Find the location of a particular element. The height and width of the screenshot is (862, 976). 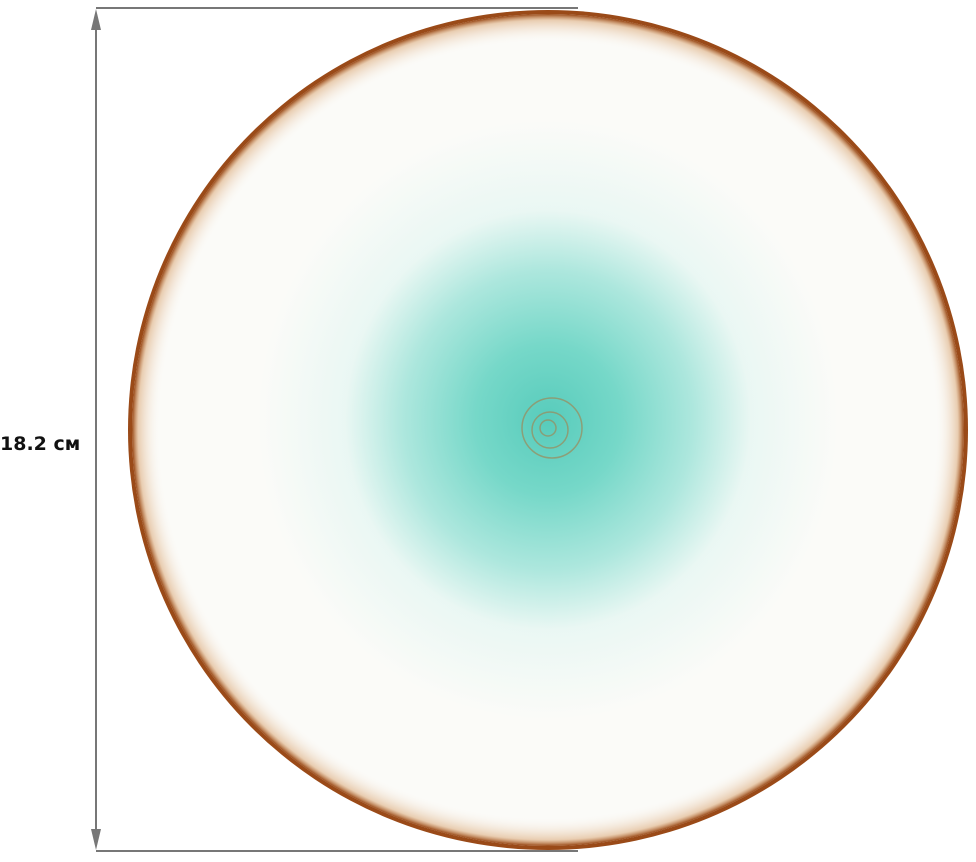

dimension-label: 18.2 см is located at coordinates (40, 444).